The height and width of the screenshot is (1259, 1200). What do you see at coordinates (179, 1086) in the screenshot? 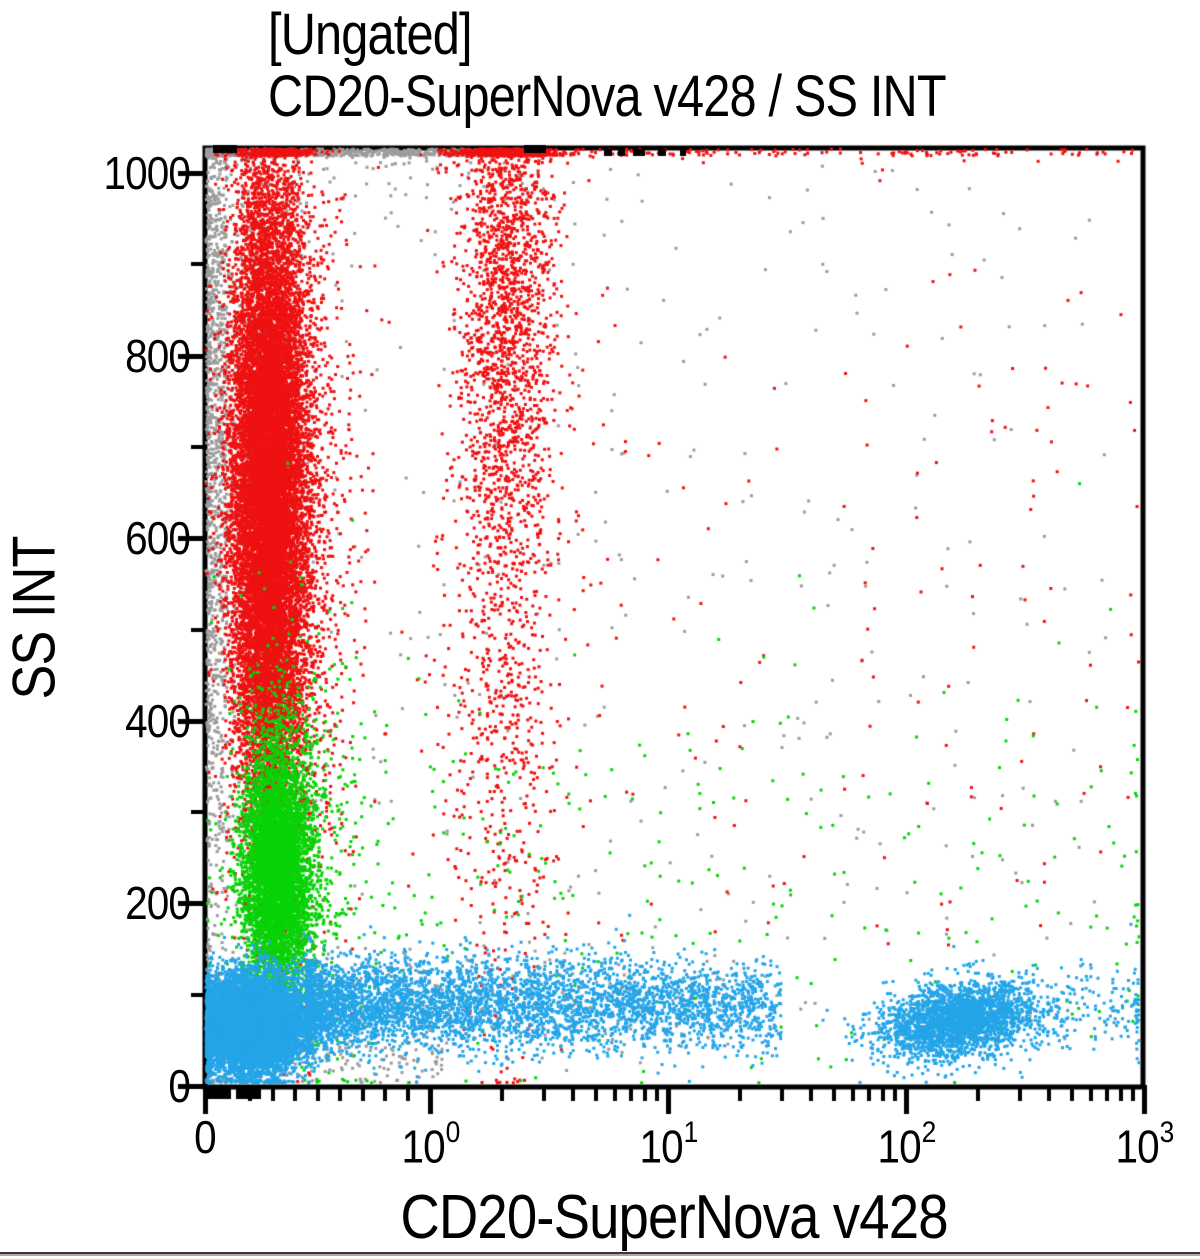
I see `y-tick-label-0: 0` at bounding box center [179, 1086].